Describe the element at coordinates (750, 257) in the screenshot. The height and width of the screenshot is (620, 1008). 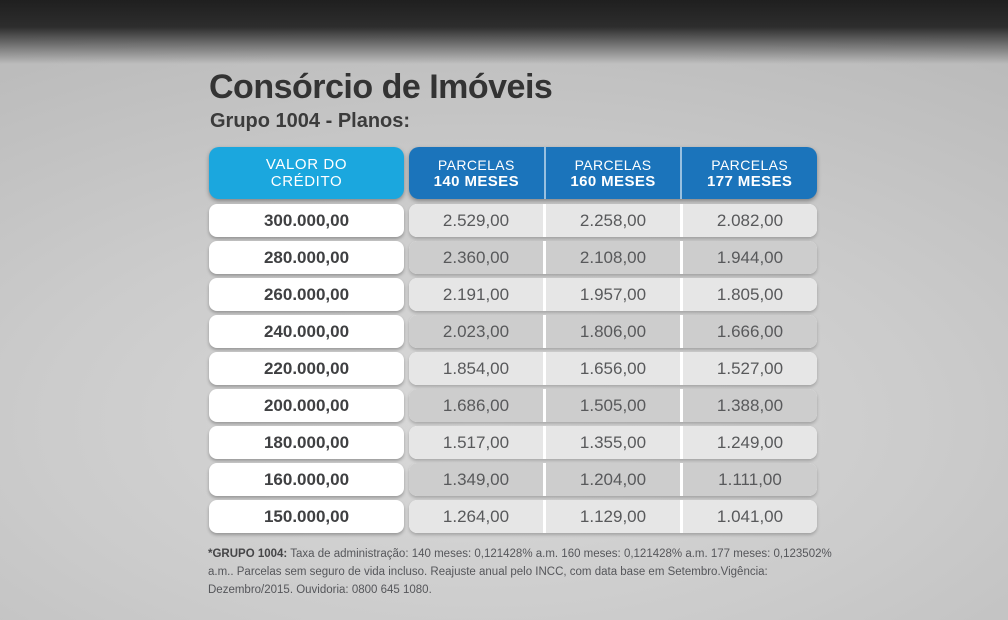
I see `installment-value-cell: 1.944,00` at that location.